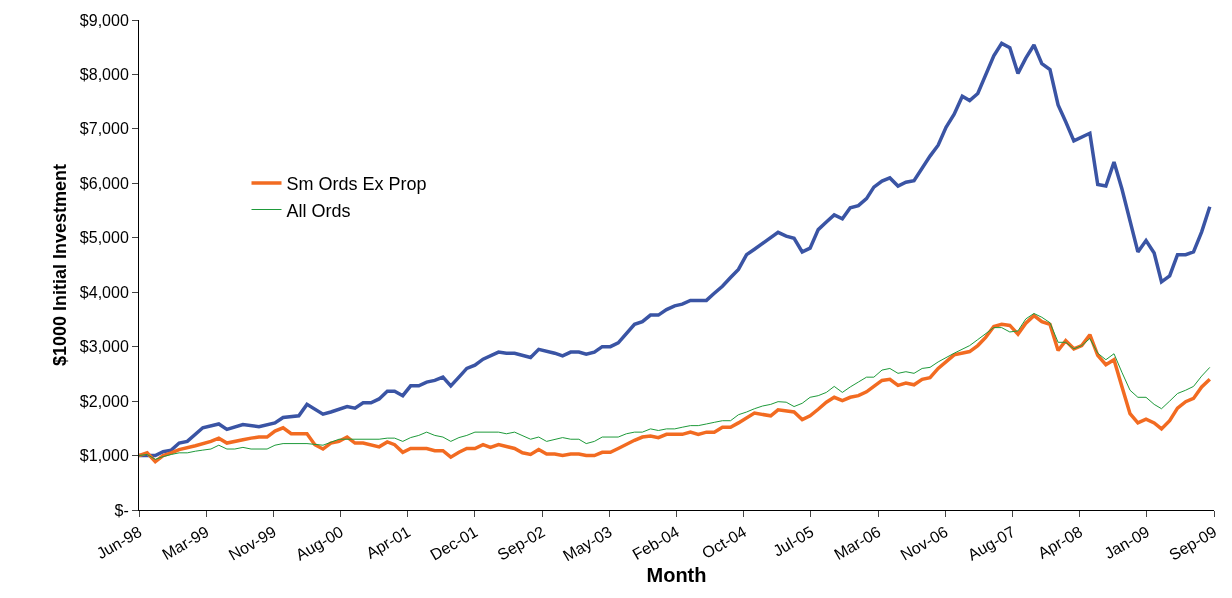 This screenshot has width=1232, height=598. What do you see at coordinates (104, 238) in the screenshot?
I see `y-tick-label: $5,000` at bounding box center [104, 238].